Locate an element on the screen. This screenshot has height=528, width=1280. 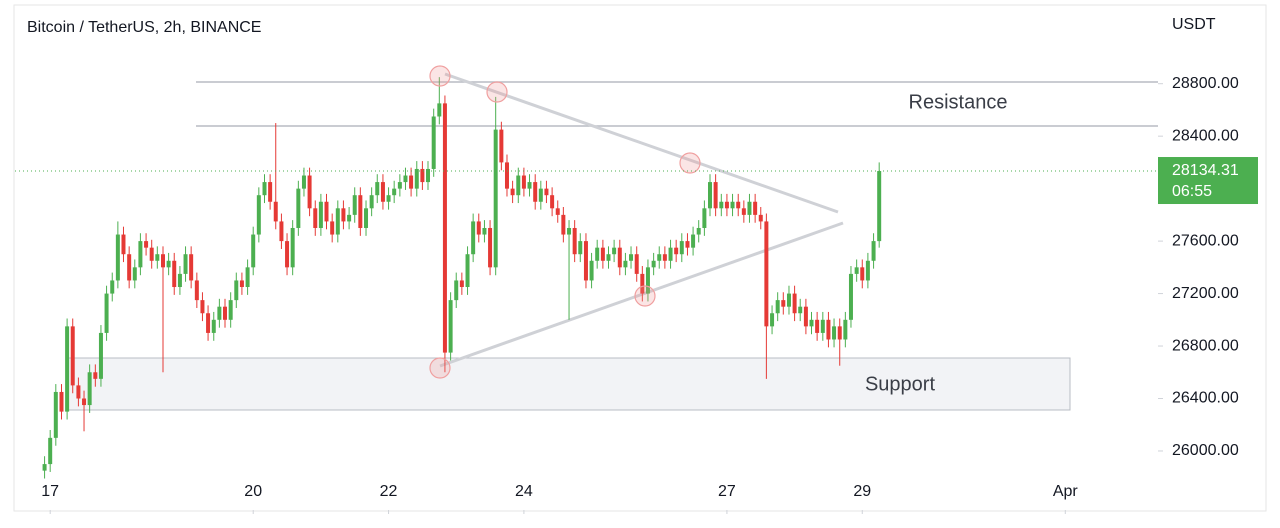
y-axis-label: USDT is located at coordinates (1194, 24).